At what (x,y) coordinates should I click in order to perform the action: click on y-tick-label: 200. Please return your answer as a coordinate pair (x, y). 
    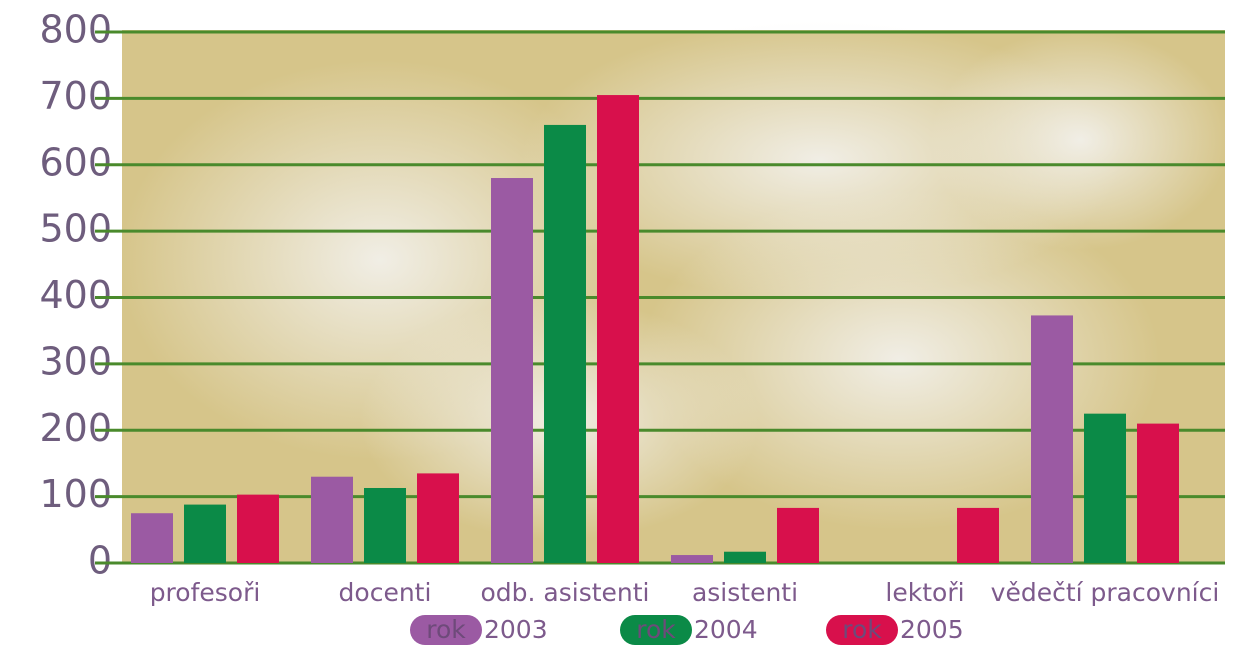
    Looking at the image, I should click on (75, 428).